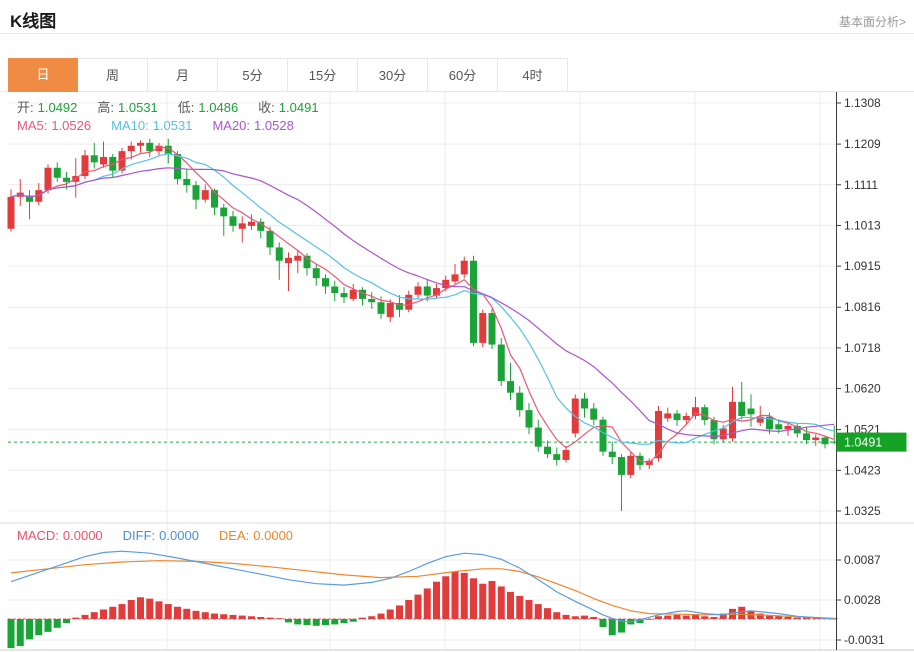  I want to click on tab-period-0: 日, so click(43, 75).